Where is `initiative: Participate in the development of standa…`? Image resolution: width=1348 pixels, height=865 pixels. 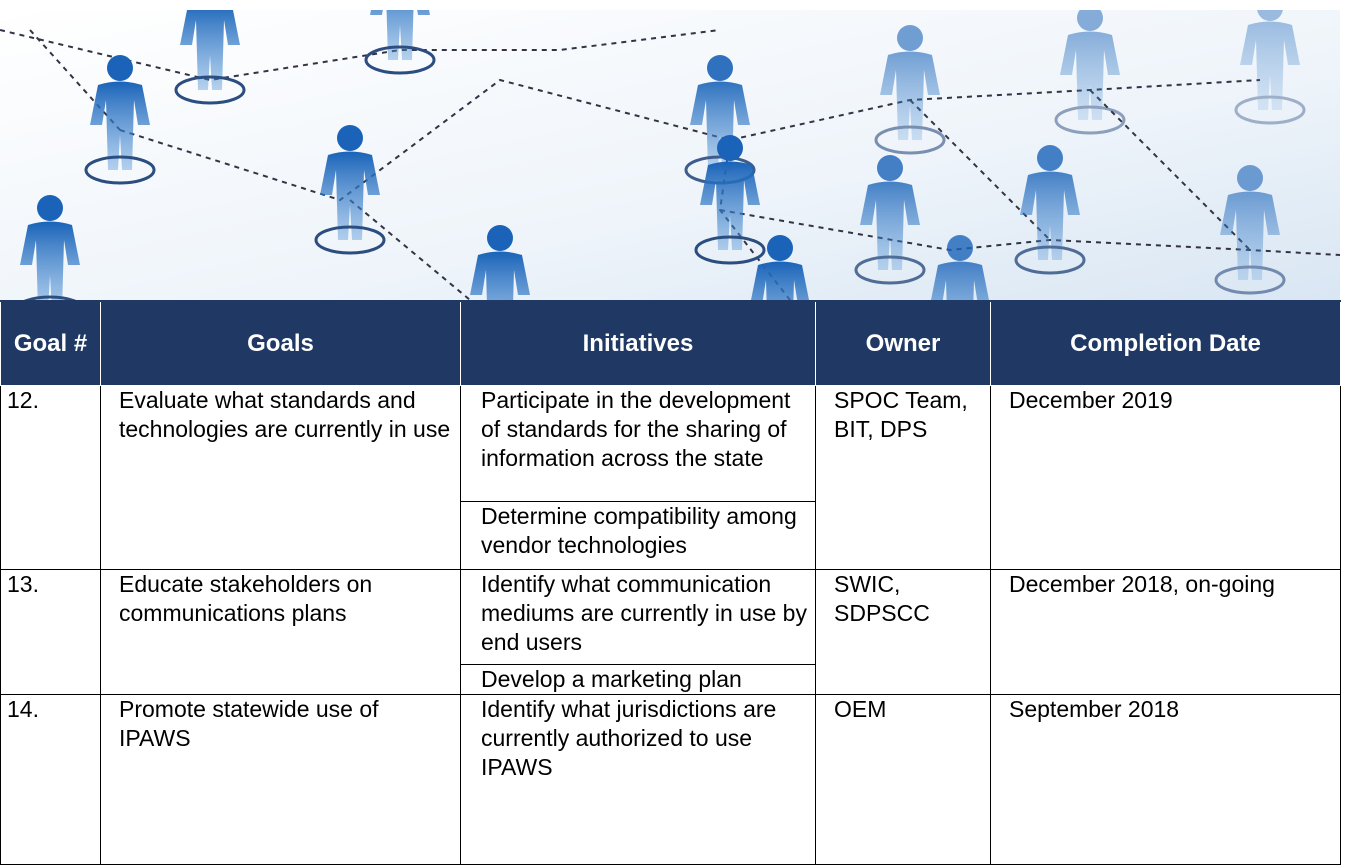 initiative: Participate in the development of standa… is located at coordinates (638, 443).